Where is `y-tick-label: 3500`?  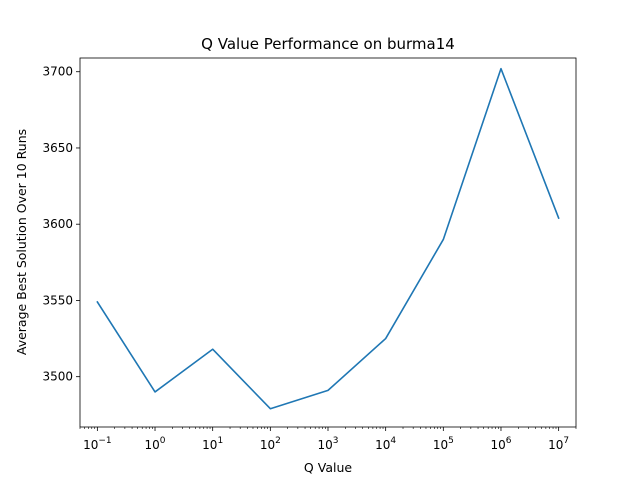 y-tick-label: 3500 is located at coordinates (57, 377).